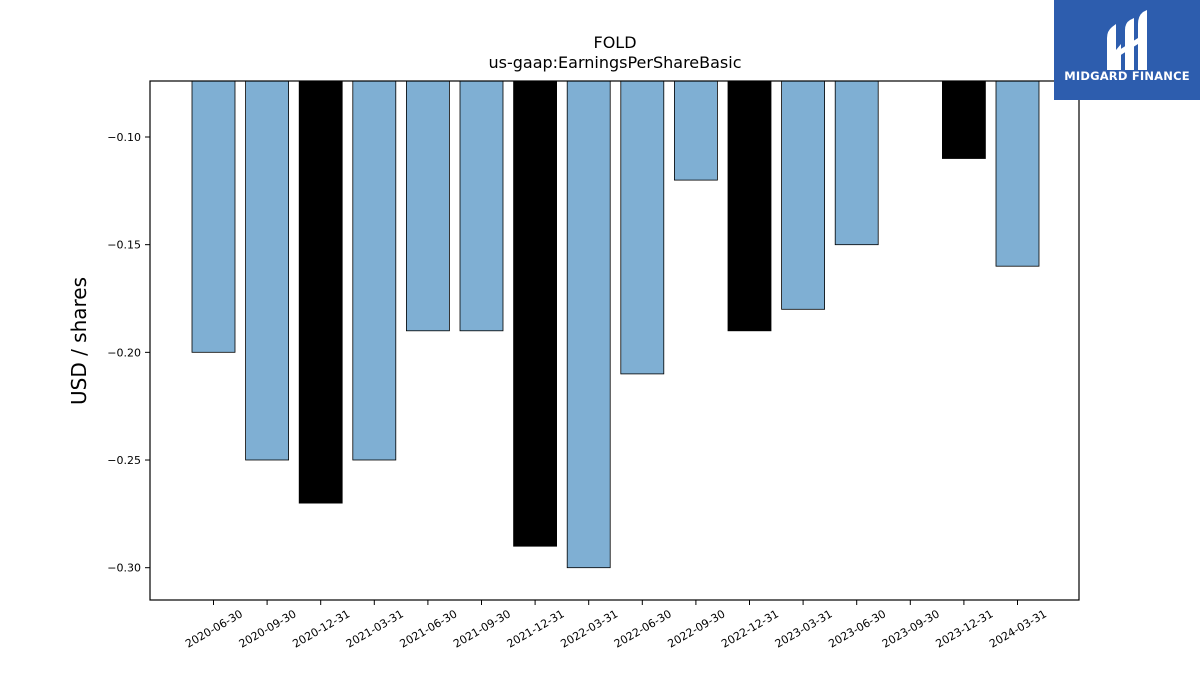 This screenshot has height=675, width=1200. I want to click on y-axis: −0.10 −0.15 −0.20 −0.25 −0.30, so click(128, 353).